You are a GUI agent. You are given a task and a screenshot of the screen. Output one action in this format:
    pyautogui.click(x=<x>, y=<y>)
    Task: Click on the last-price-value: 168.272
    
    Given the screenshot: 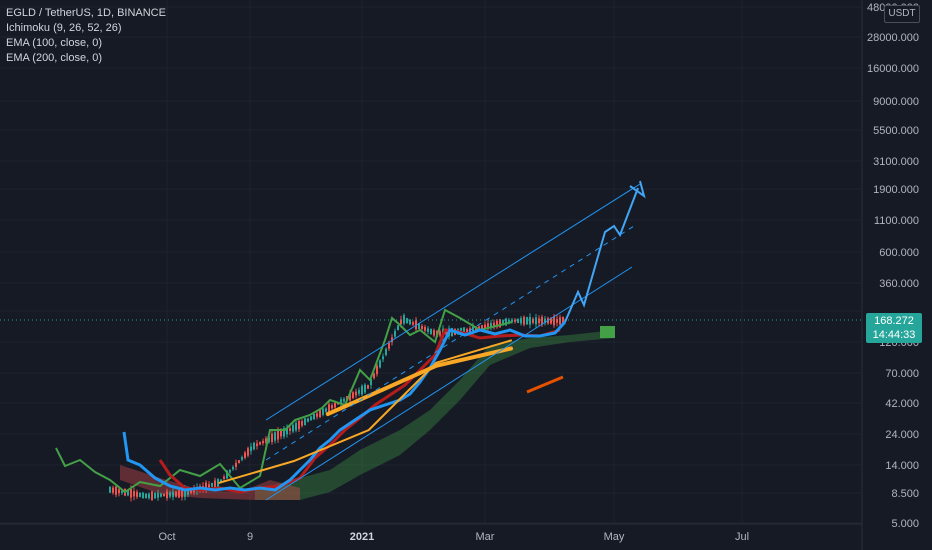 What is the action you would take?
    pyautogui.click(x=894, y=321)
    